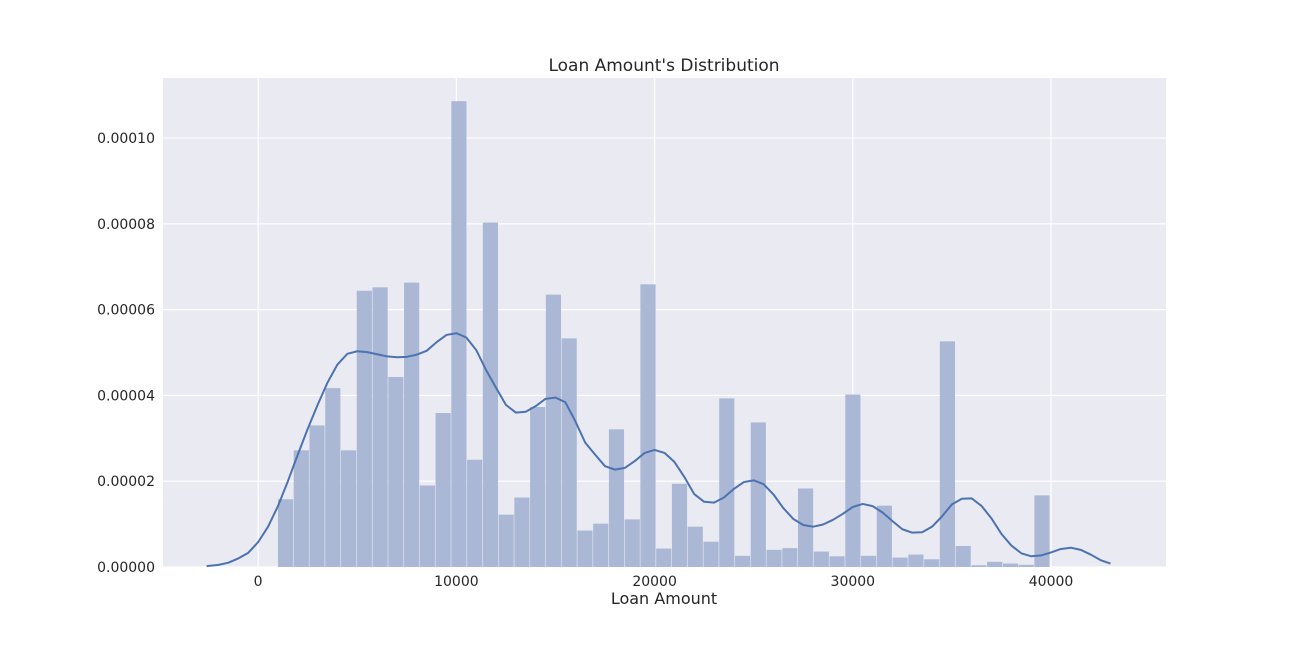 This screenshot has height=648, width=1296. Describe the element at coordinates (664, 598) in the screenshot. I see `x-axis-label: Loan Amount` at that location.